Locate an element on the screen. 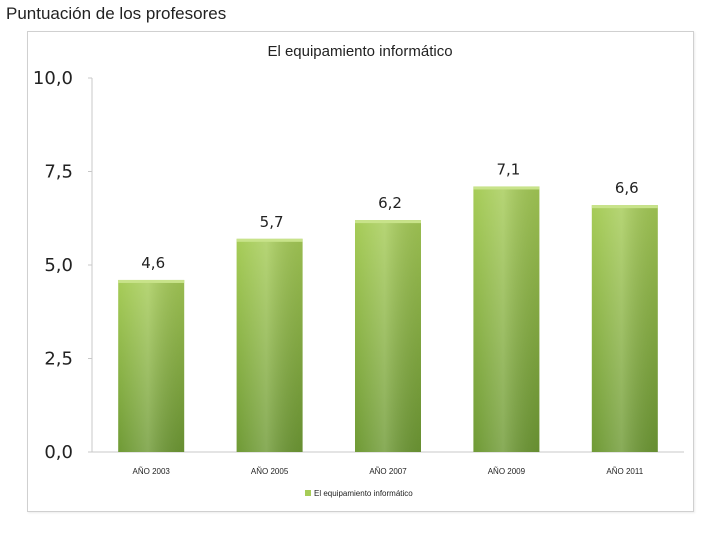 The image size is (720, 540). x-tick-label: AÑO 2003 is located at coordinates (152, 471).